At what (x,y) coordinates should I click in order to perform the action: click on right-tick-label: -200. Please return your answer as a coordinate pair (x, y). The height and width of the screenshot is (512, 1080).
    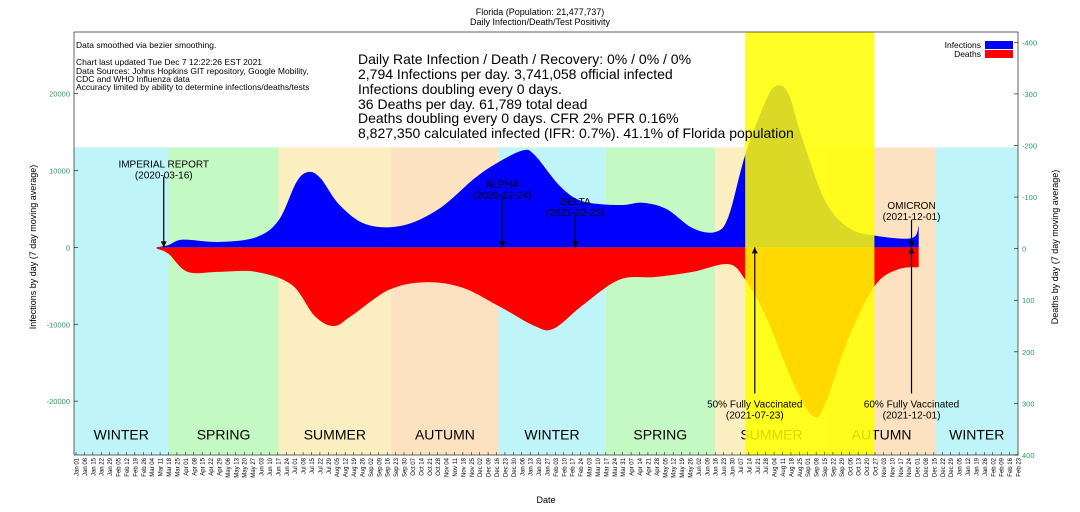
    Looking at the image, I should click on (1029, 145).